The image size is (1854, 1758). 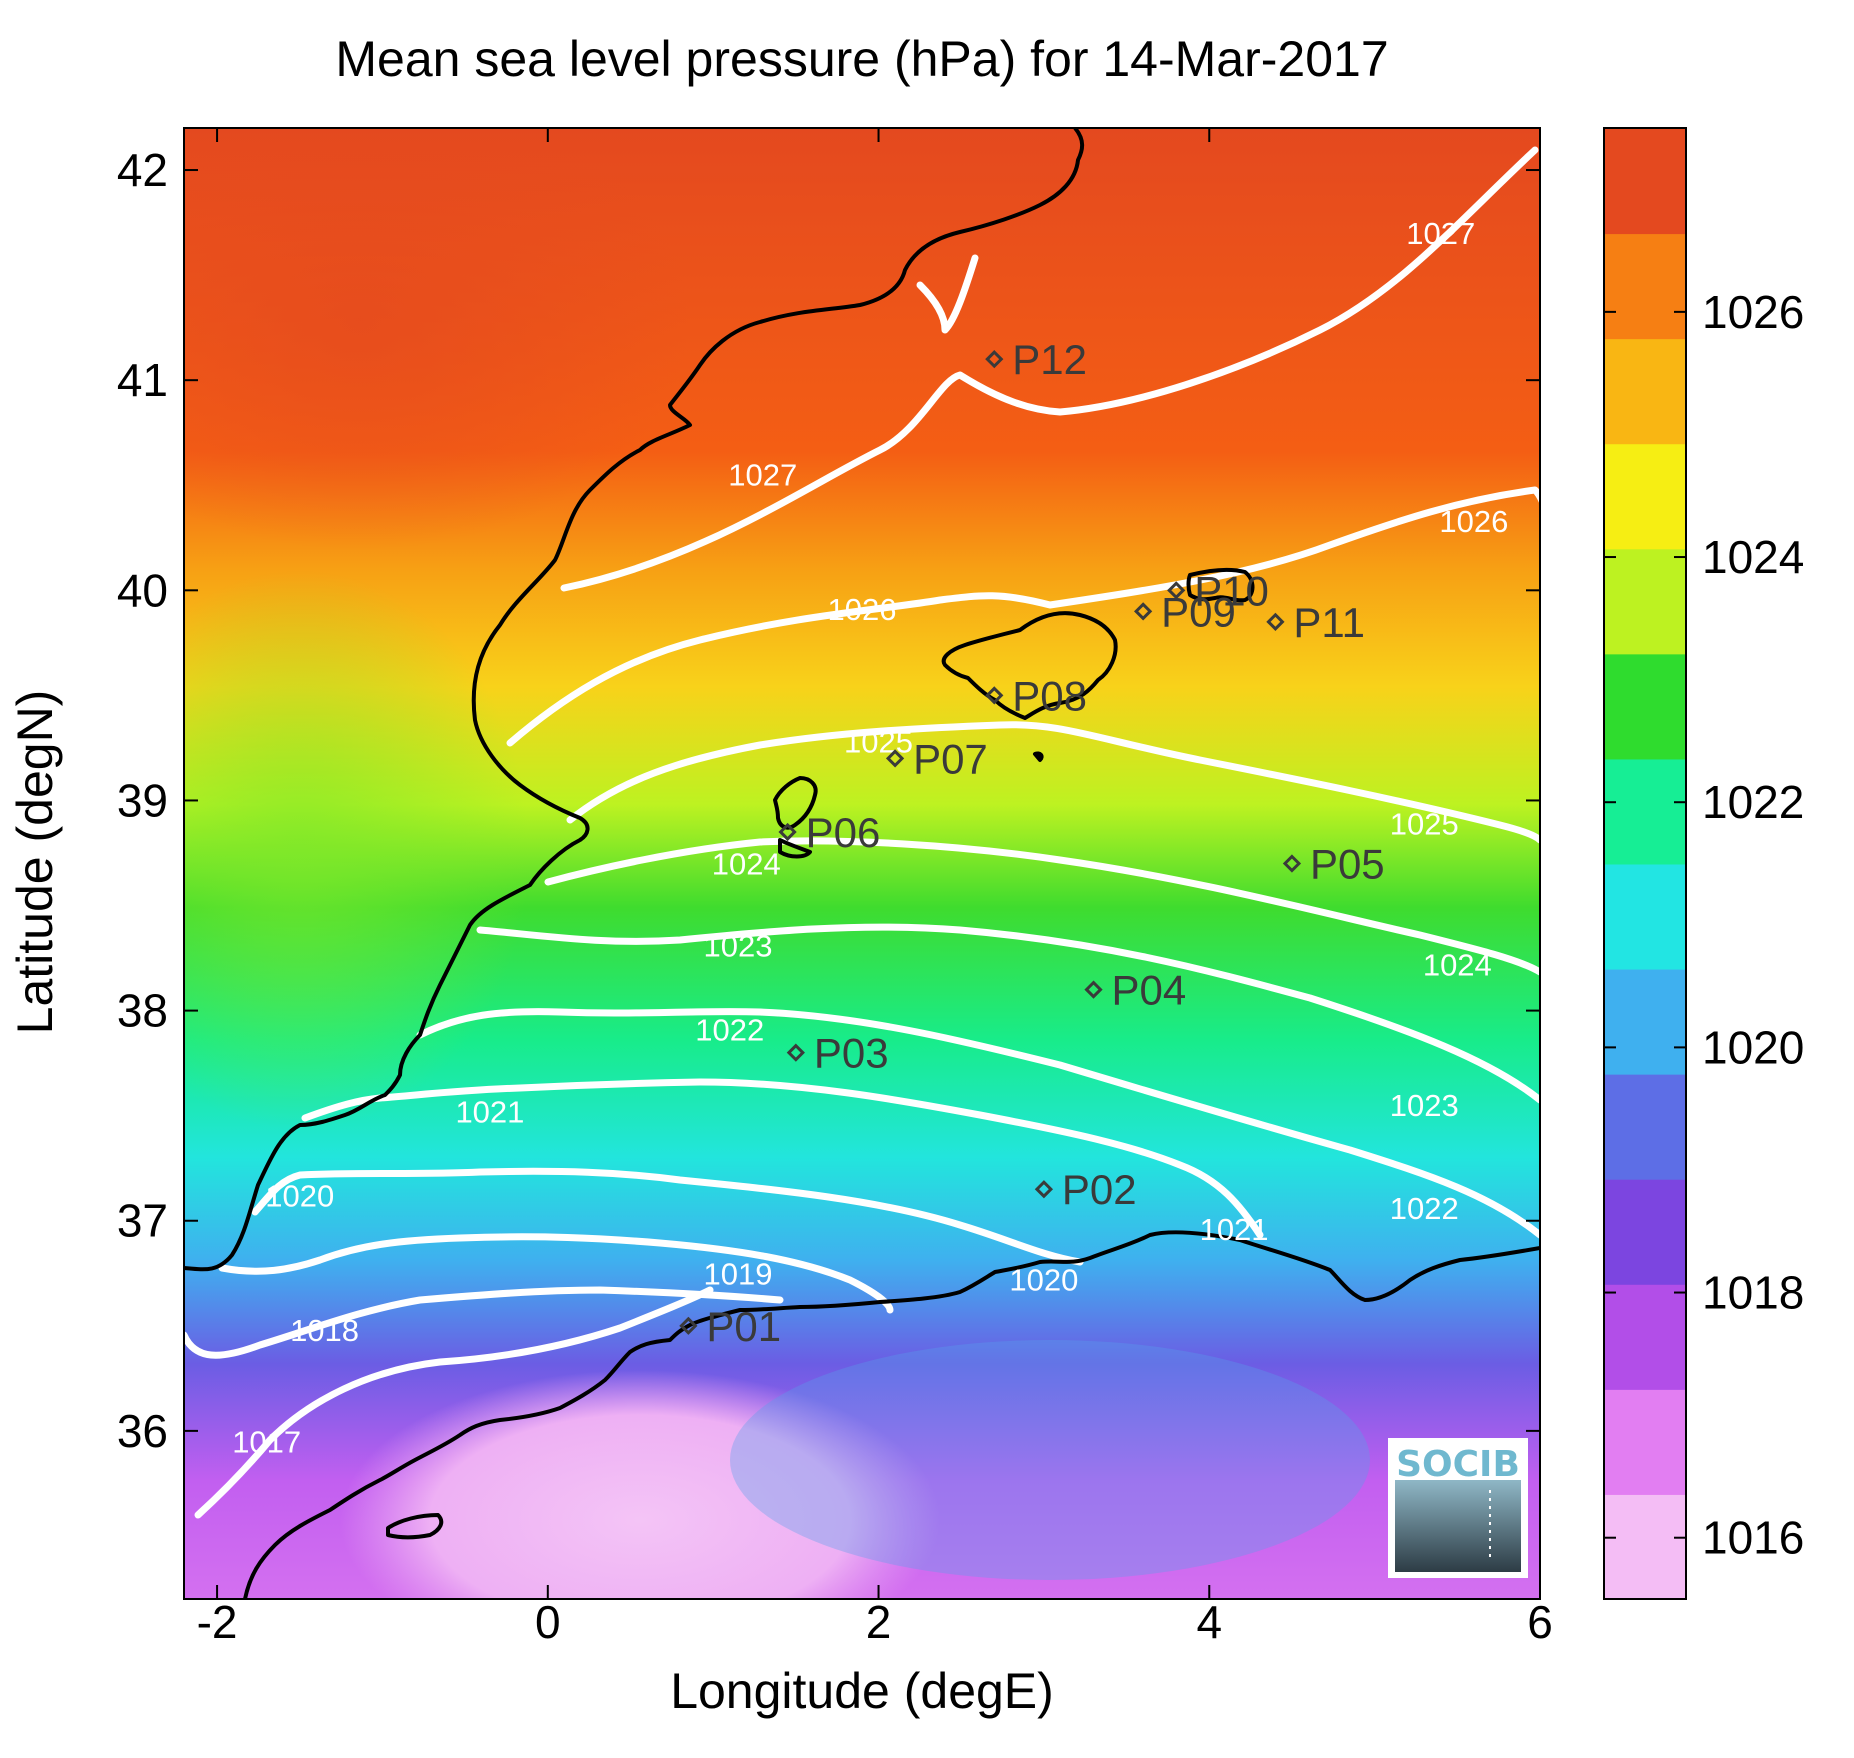 I want to click on cabrera-coastline, so click(x=1038, y=756).